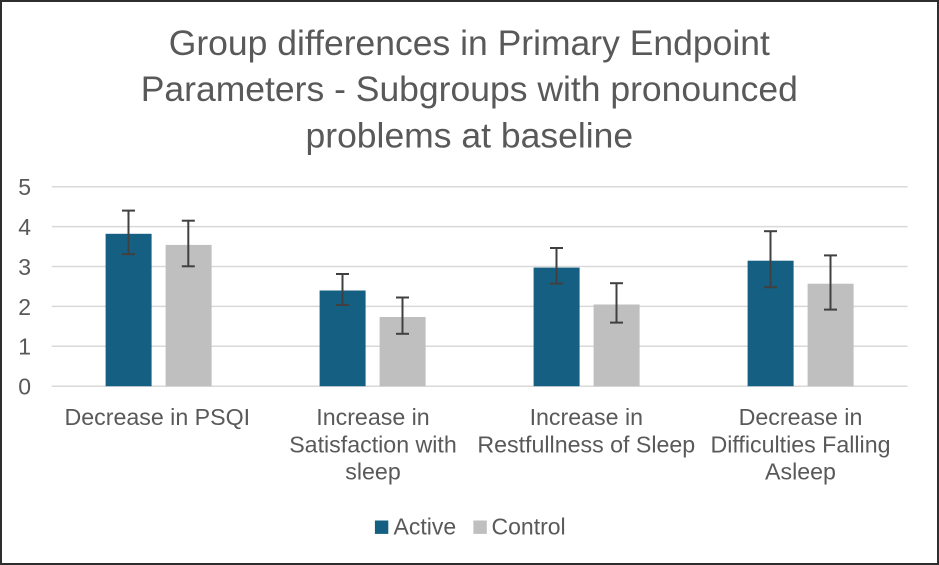 Image resolution: width=939 pixels, height=565 pixels. I want to click on svg-text: sleep, so click(372, 472).